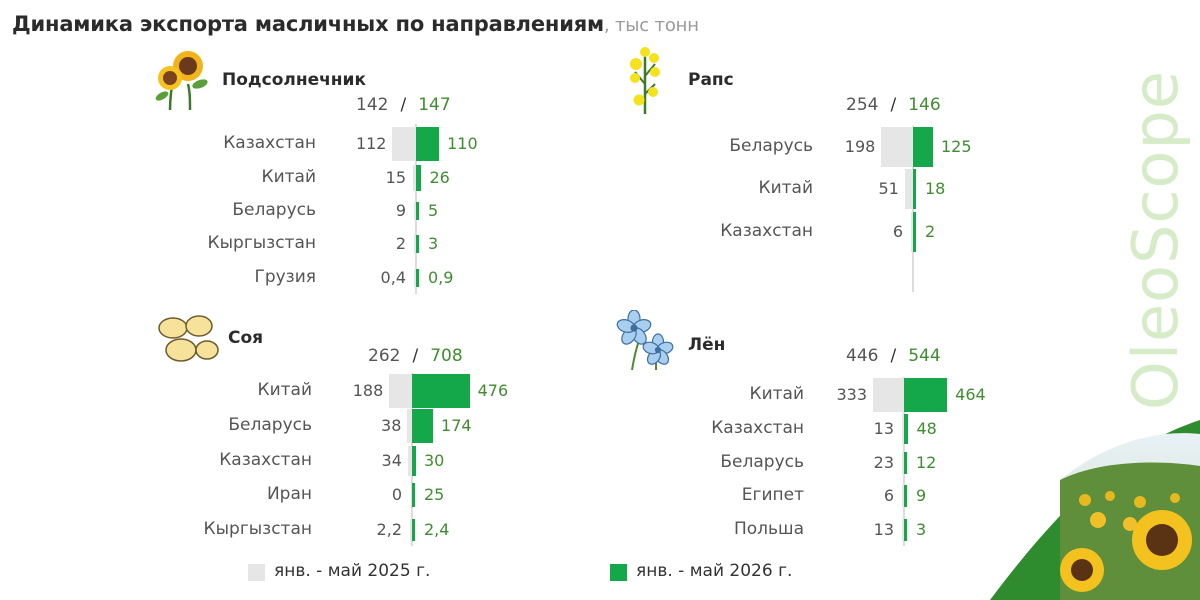 The width and height of the screenshot is (1200, 600). I want to click on total-2025: 142, so click(372, 105).